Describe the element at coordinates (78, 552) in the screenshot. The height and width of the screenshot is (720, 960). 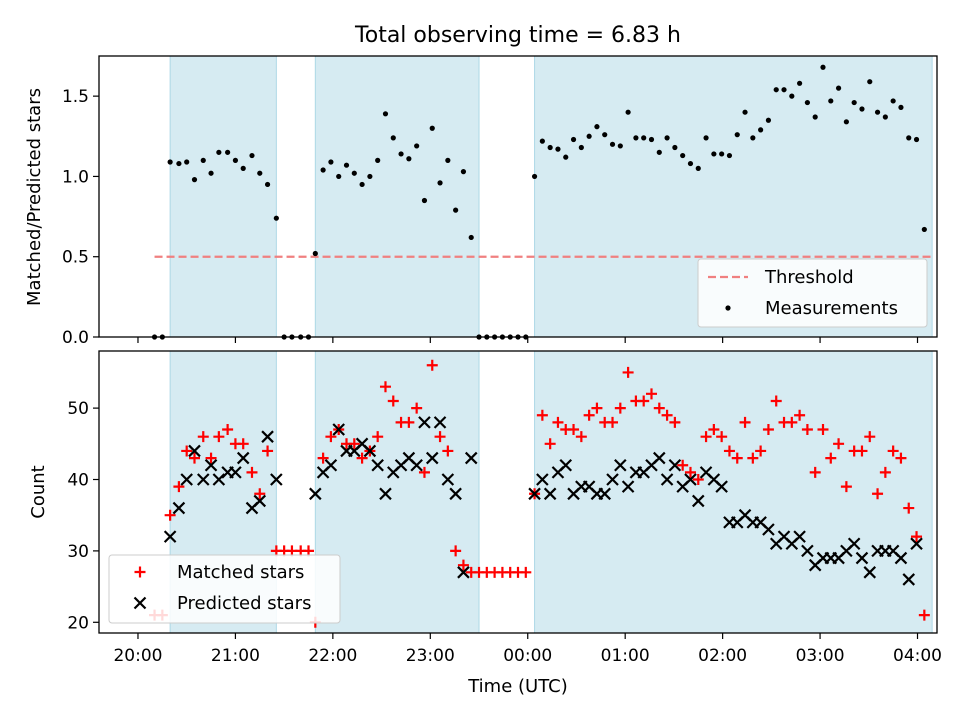
I see `count-y-tick-label: 30` at that location.